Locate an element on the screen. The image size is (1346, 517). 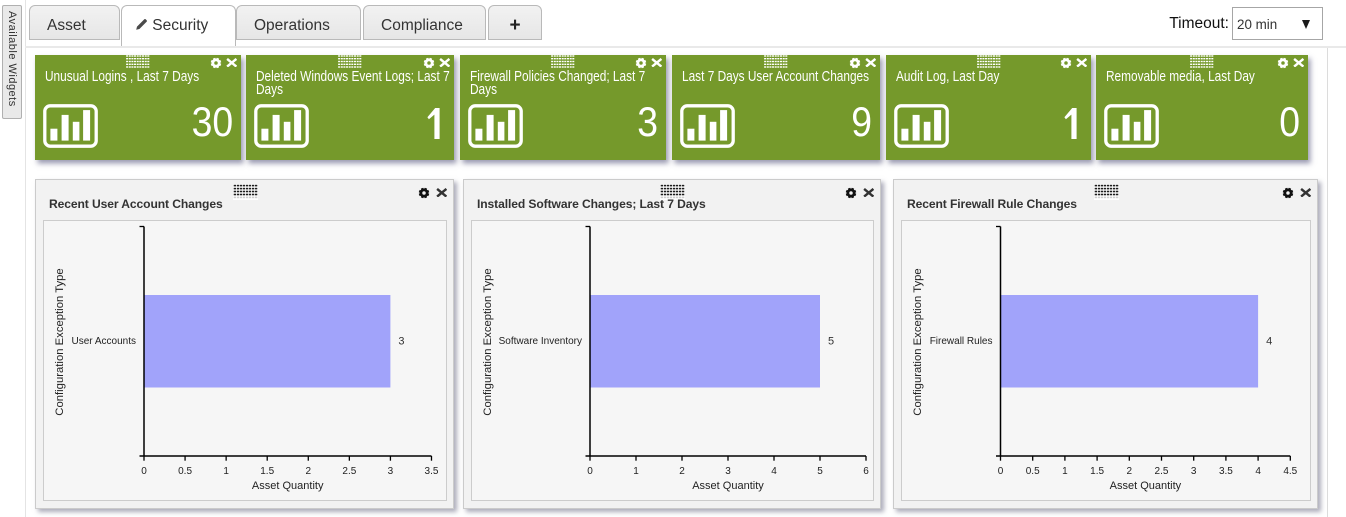
svg-text: Software Inventory is located at coordinates (540, 341).